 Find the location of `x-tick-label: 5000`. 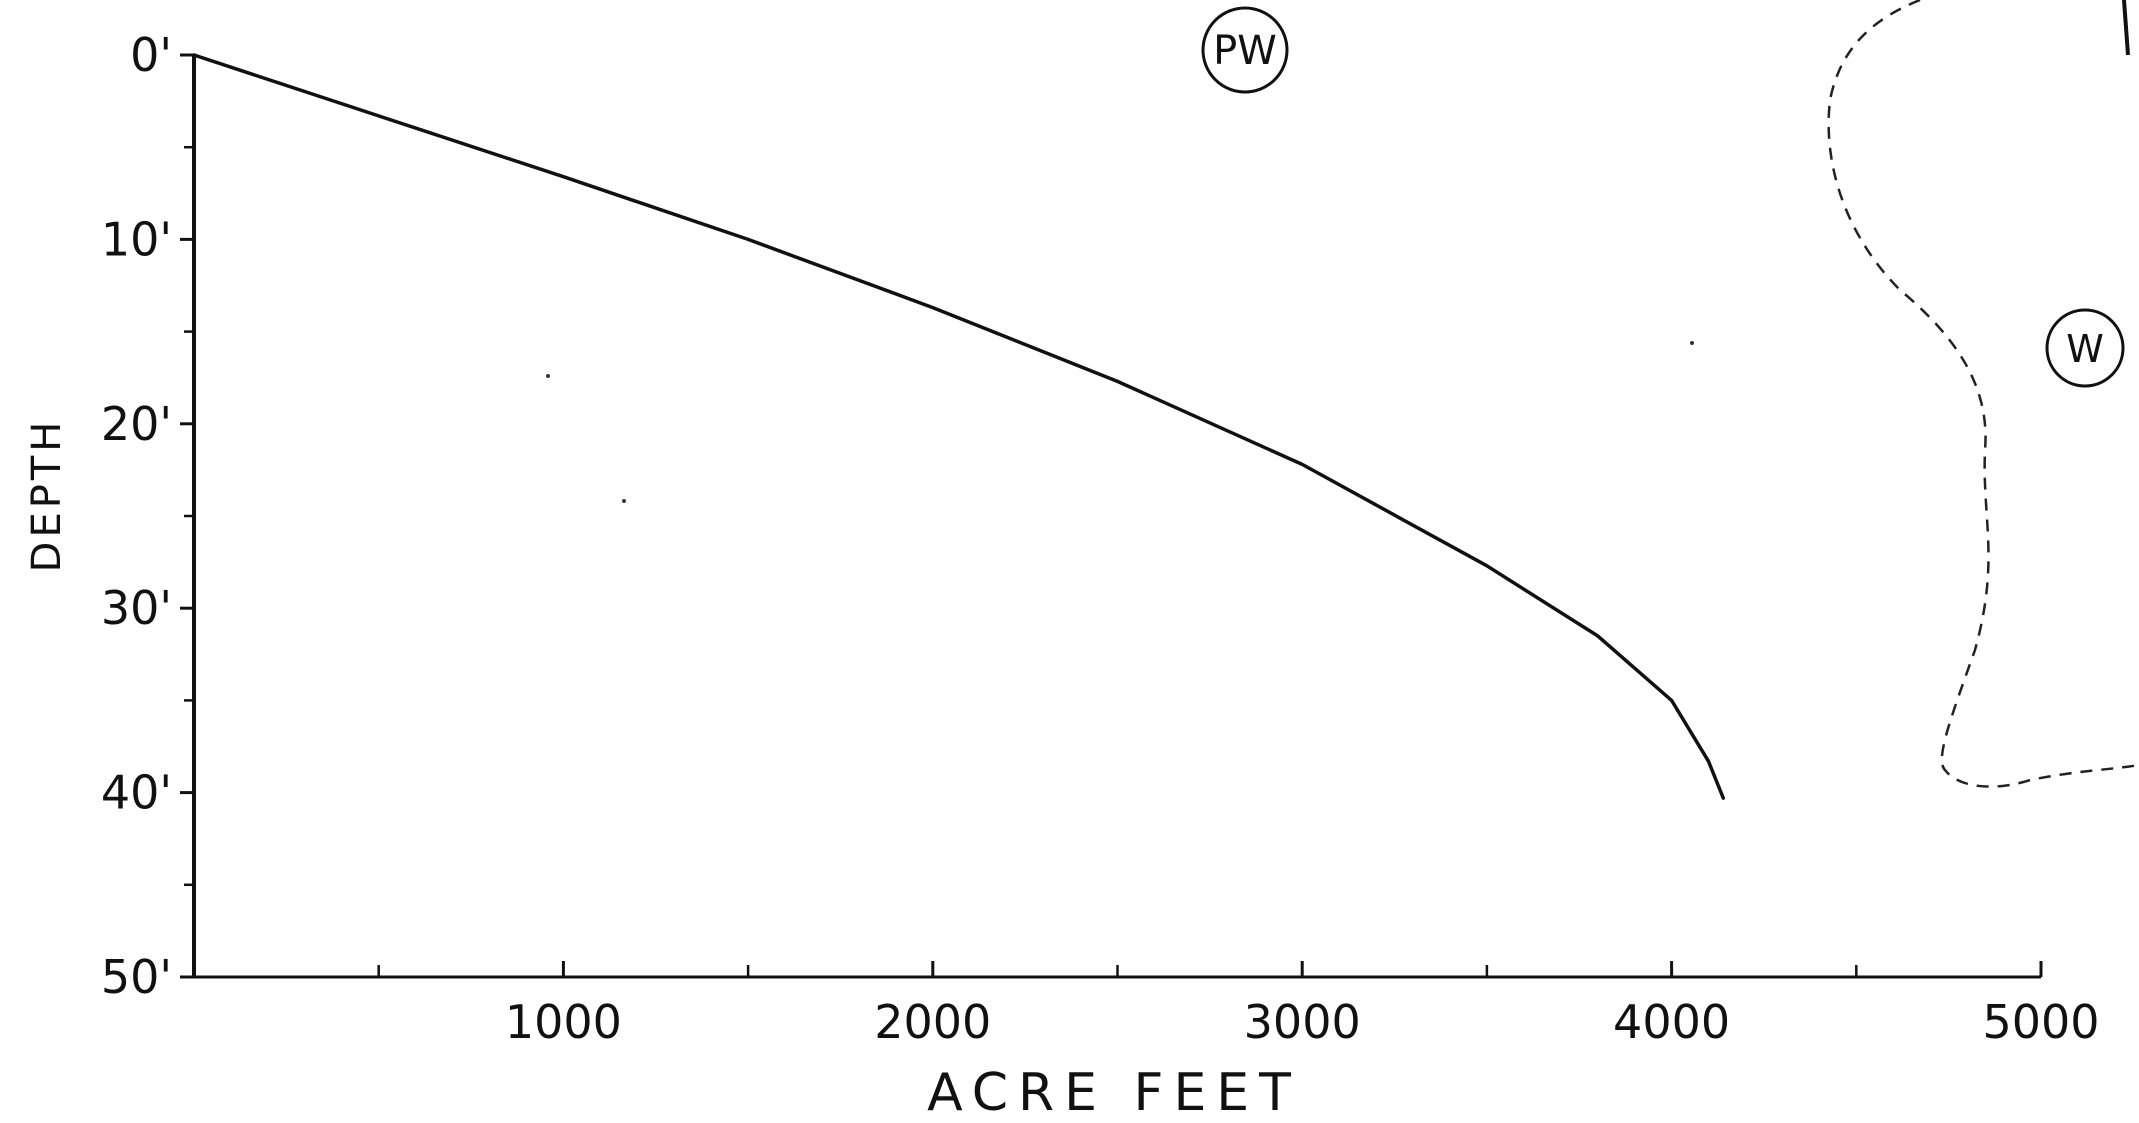

x-tick-label: 5000 is located at coordinates (2040, 1022).